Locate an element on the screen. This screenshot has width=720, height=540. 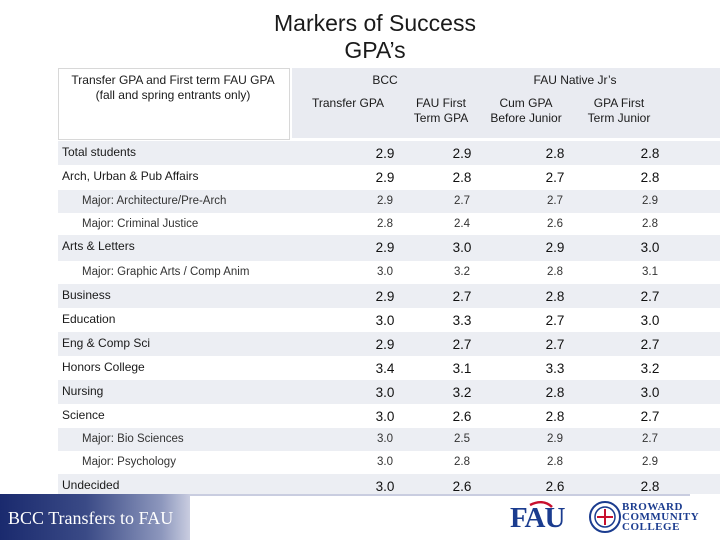
header-right-band is located at coordinates (506, 103).